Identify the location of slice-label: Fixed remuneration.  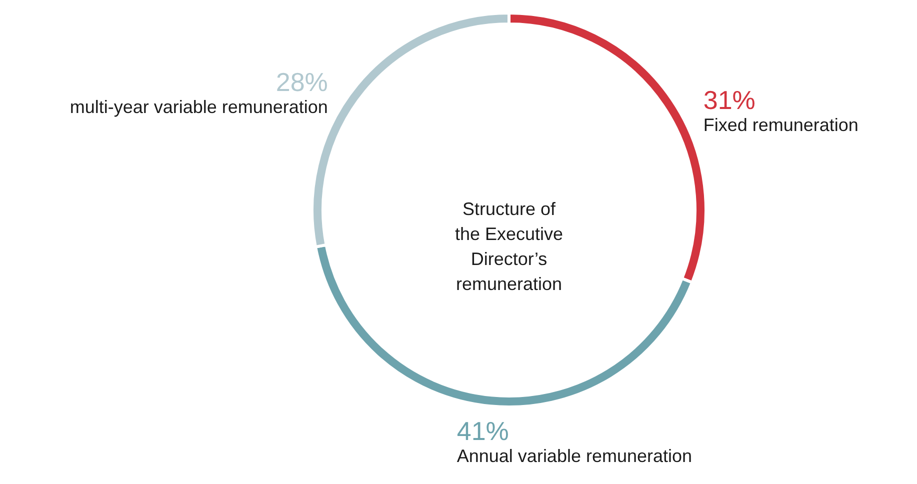
(780, 124).